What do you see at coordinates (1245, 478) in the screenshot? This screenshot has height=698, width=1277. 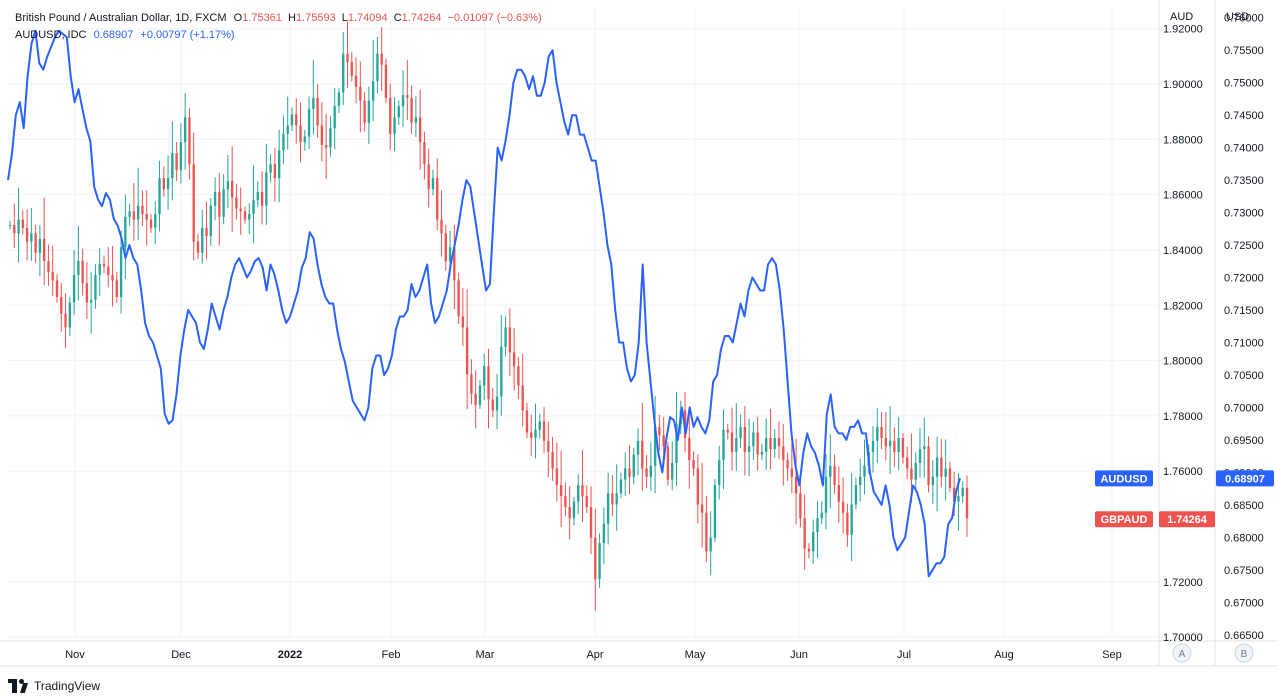 I see `price-tag` at bounding box center [1245, 478].